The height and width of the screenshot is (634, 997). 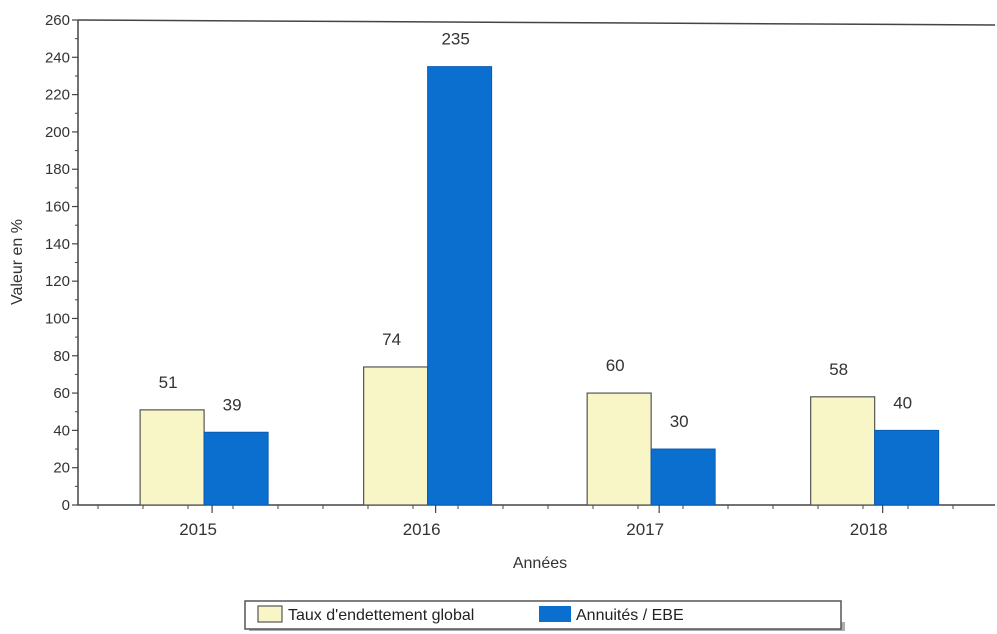 I want to click on y-tick-label: 240, so click(x=57, y=57).